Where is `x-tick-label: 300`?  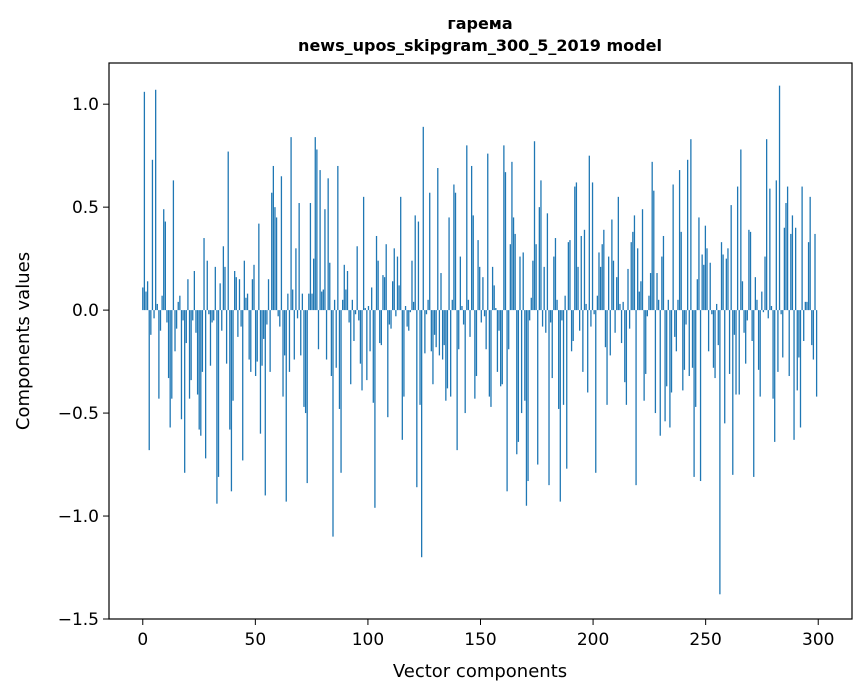
x-tick-label: 300 is located at coordinates (818, 640).